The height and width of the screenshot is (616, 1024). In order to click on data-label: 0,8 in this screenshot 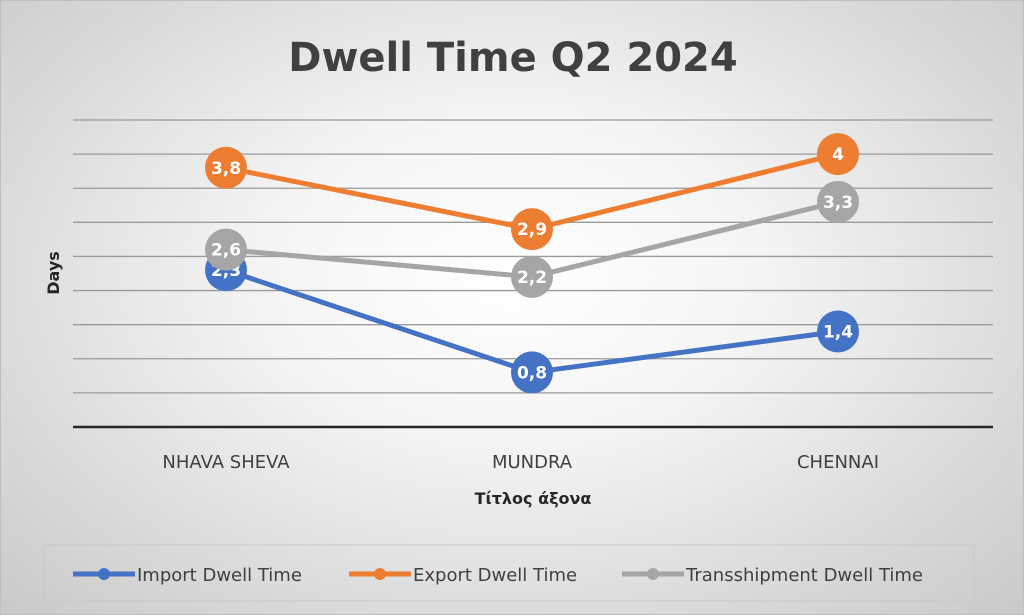, I will do `click(532, 373)`.